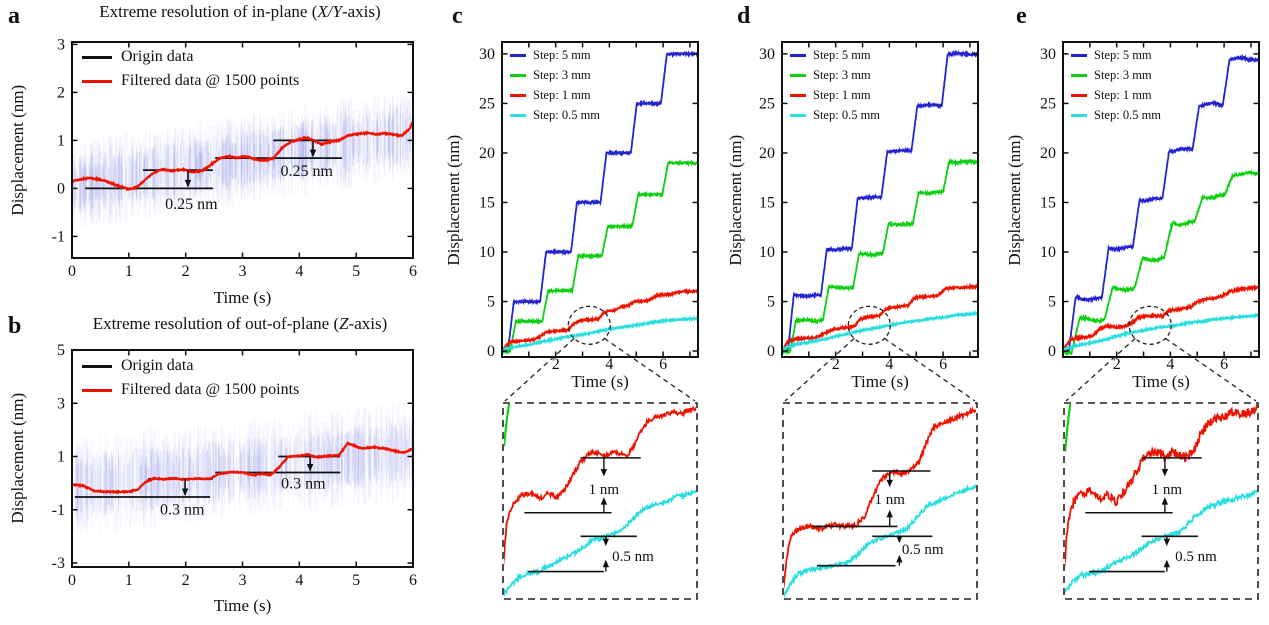  I want to click on series-step-0.5-mm, so click(1161, 332).